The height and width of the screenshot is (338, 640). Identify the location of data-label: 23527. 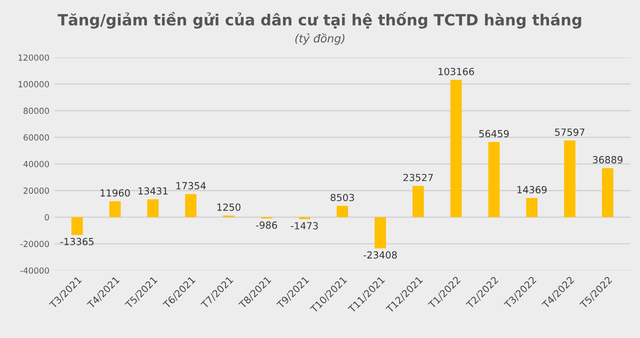
(418, 178).